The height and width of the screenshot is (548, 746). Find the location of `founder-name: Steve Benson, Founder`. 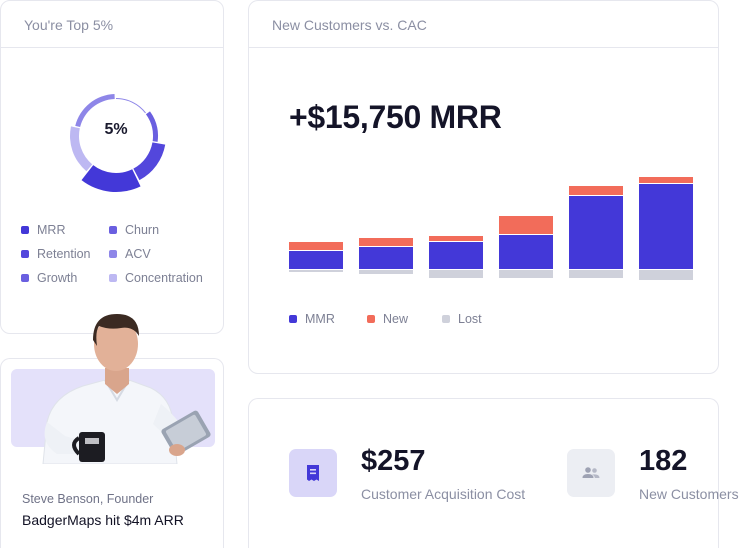

founder-name: Steve Benson, Founder is located at coordinates (88, 499).